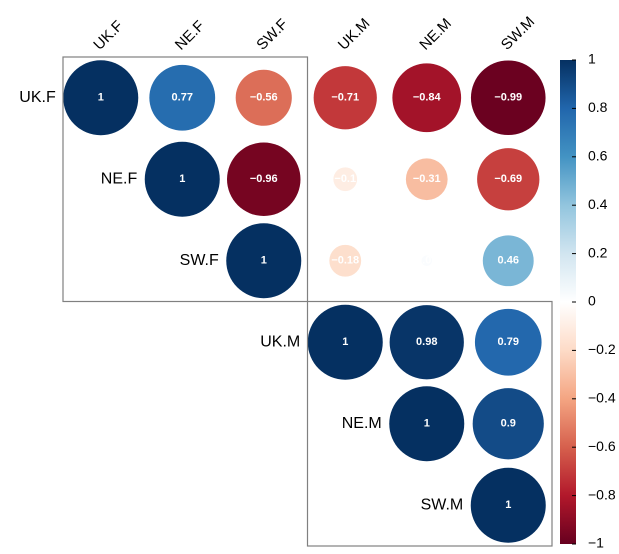  Describe the element at coordinates (435, 34) in the screenshot. I see `column-label: NE.M` at that location.